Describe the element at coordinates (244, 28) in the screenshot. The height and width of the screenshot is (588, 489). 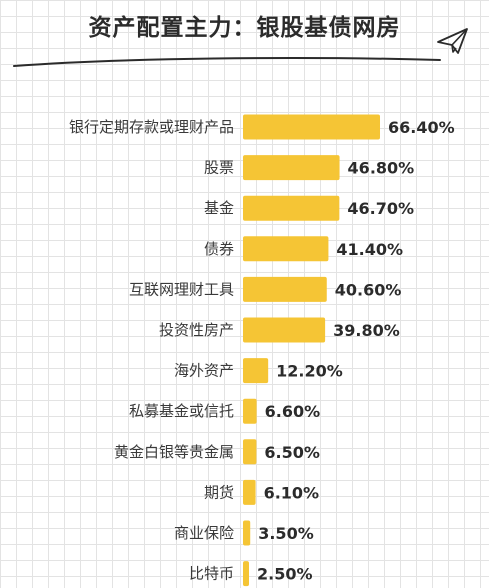
I see `chart-title: 资产配置主力：银股基债网房` at that location.